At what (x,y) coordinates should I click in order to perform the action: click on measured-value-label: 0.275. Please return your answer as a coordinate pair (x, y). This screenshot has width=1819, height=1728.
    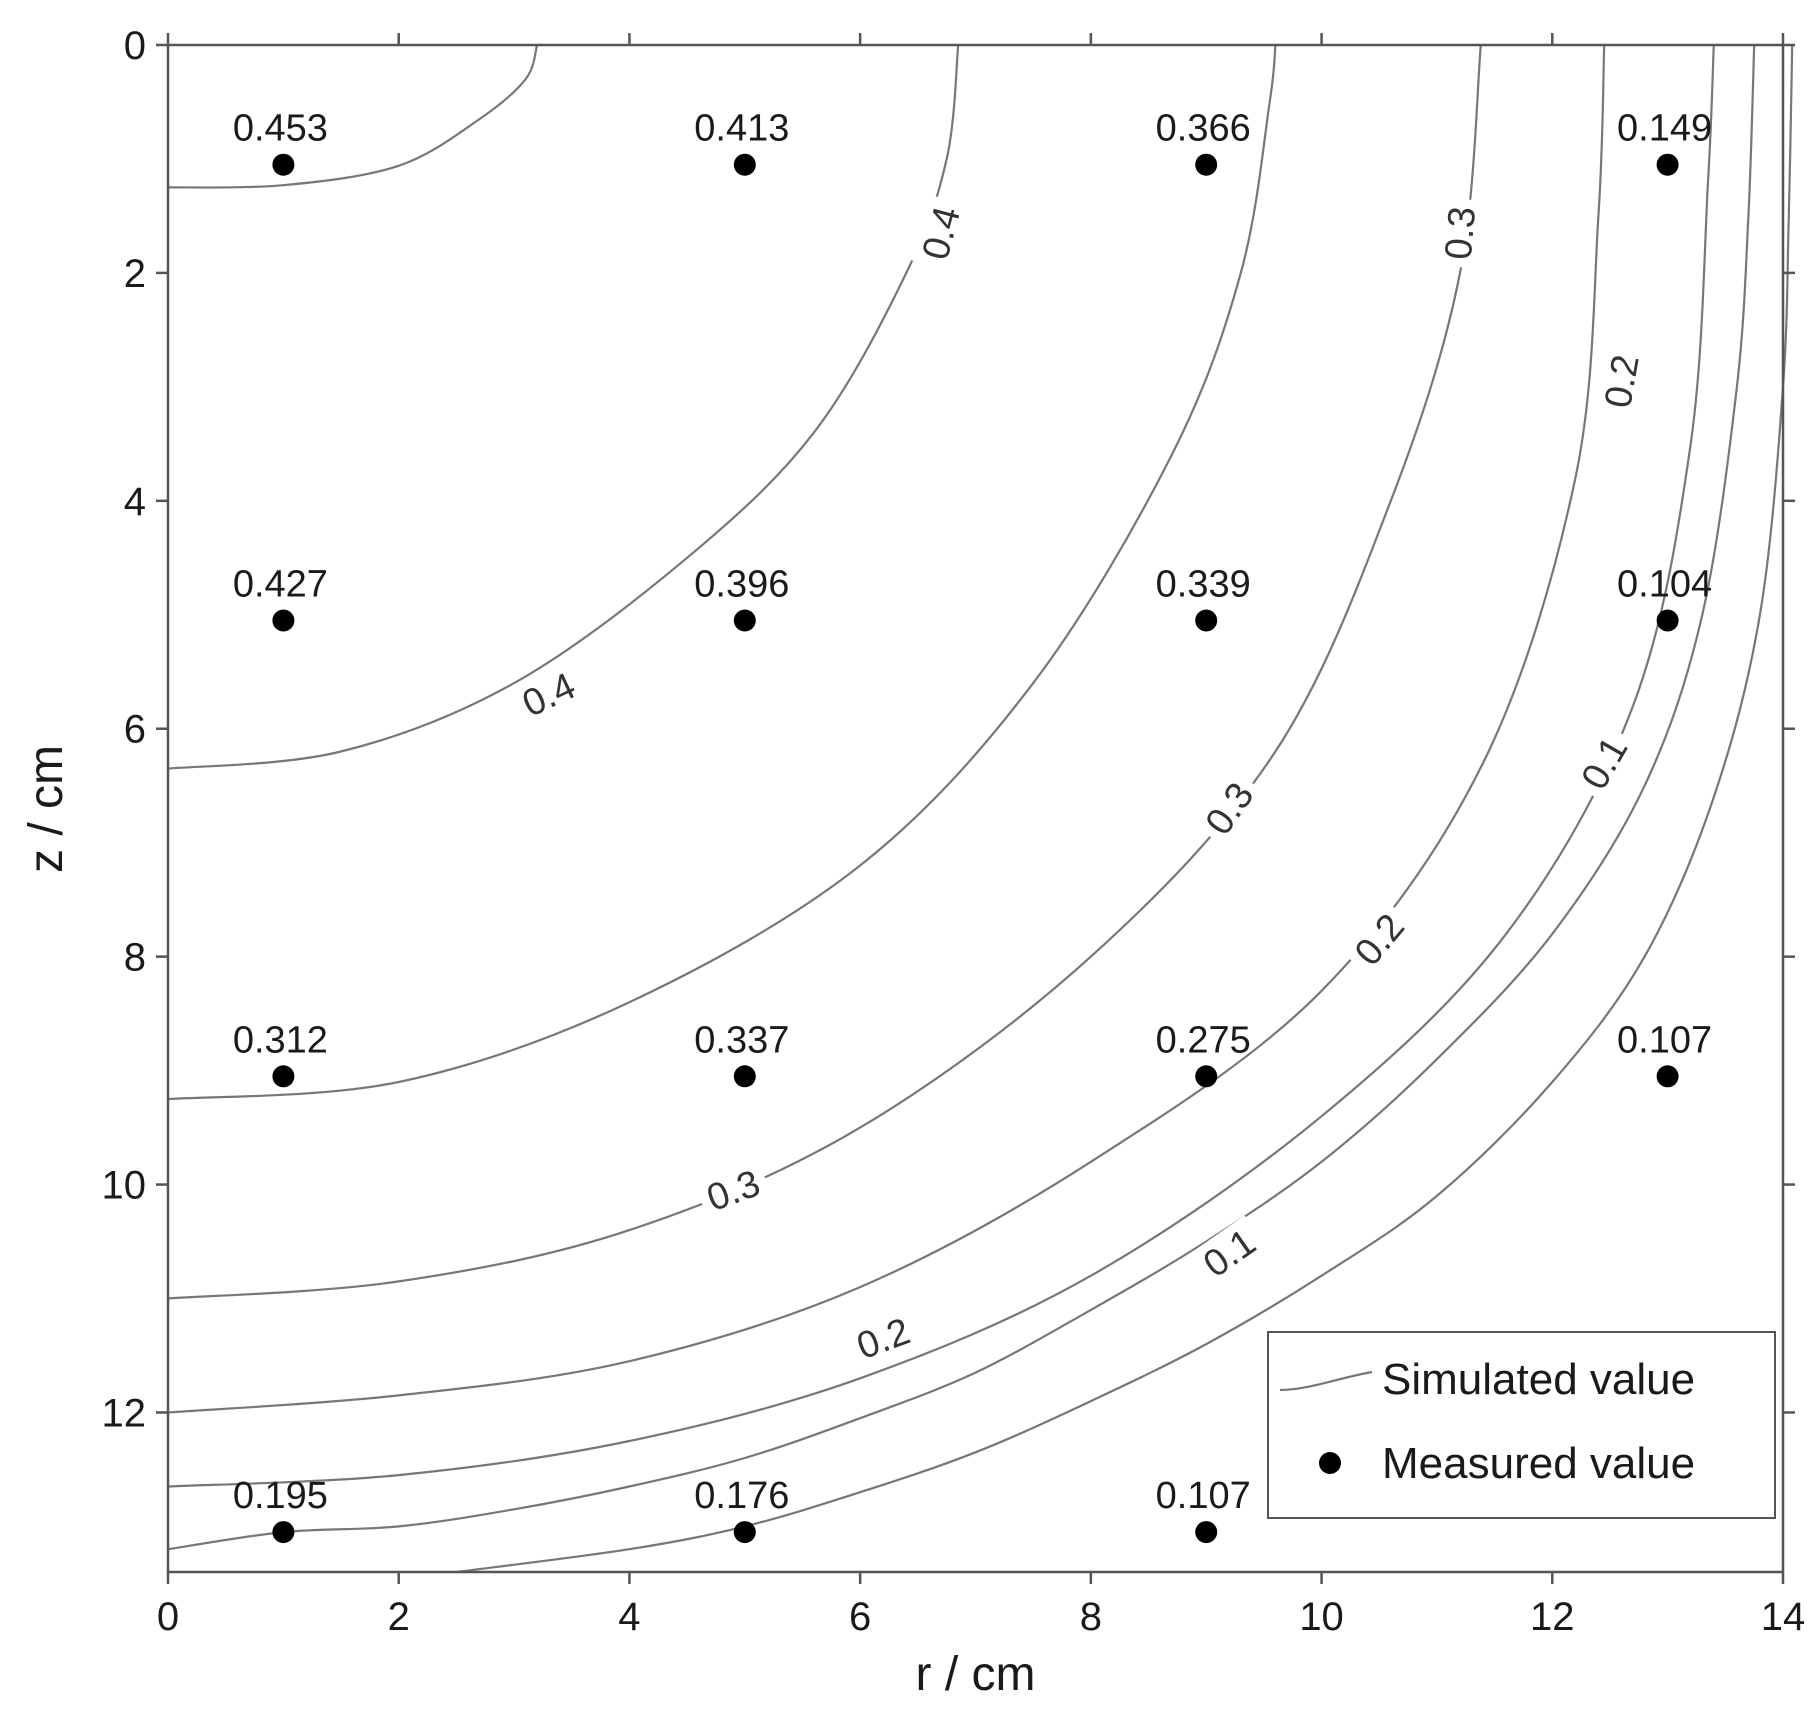
    Looking at the image, I should click on (1203, 1040).